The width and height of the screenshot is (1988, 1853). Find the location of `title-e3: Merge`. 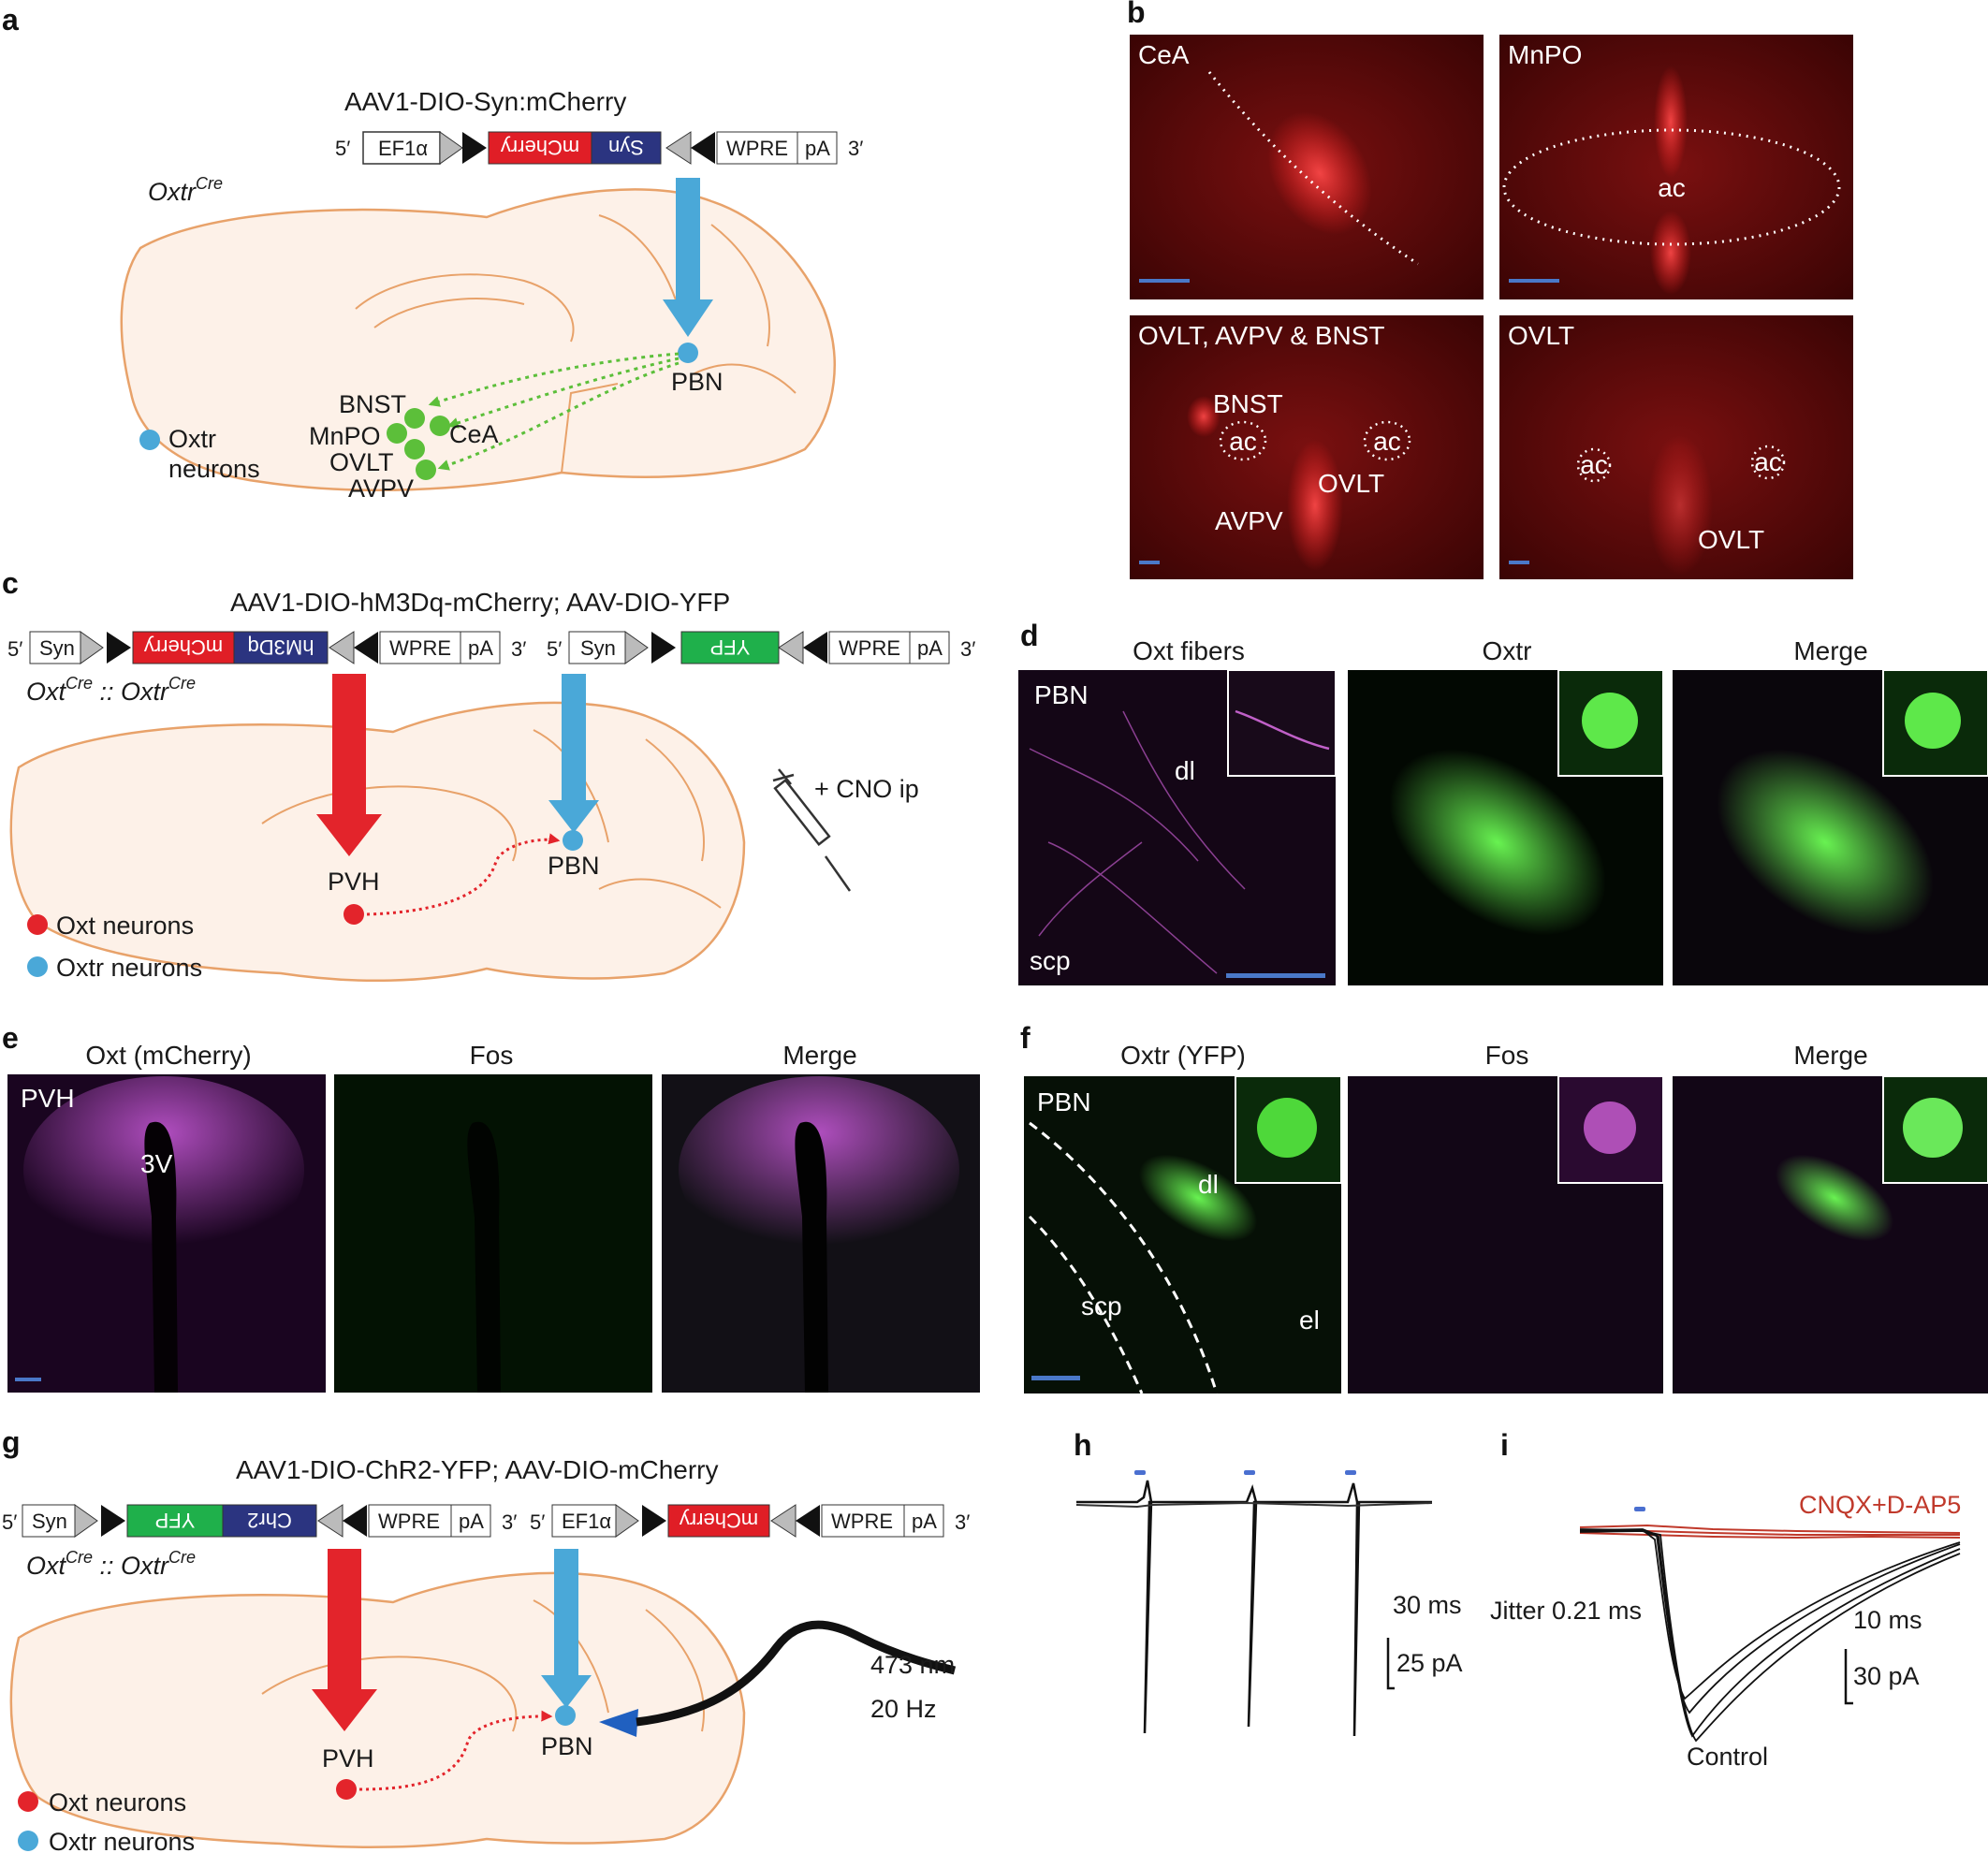

title-e3: Merge is located at coordinates (819, 1055).